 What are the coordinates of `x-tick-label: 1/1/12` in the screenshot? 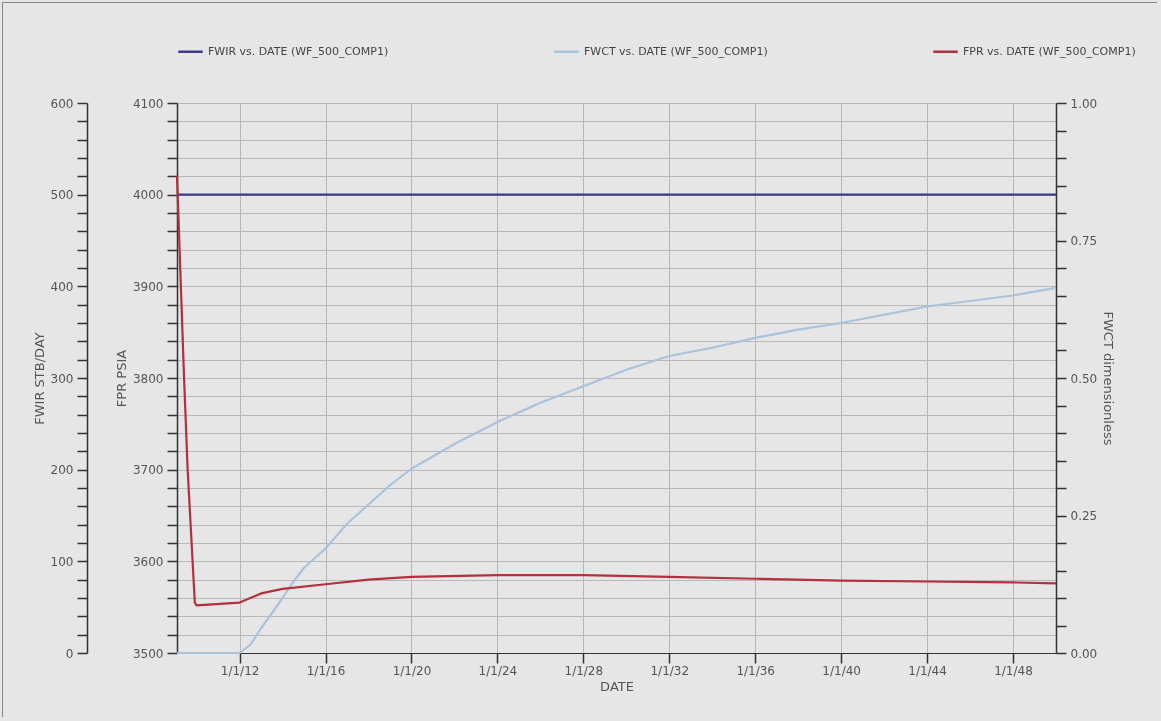 It's located at (240, 670).